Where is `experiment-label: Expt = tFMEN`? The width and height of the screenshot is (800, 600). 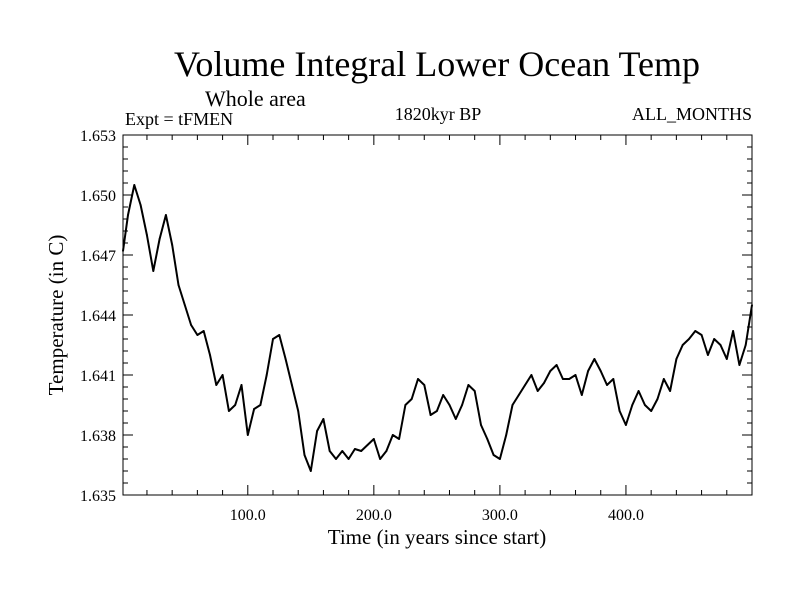
experiment-label: Expt = tFMEN is located at coordinates (179, 119).